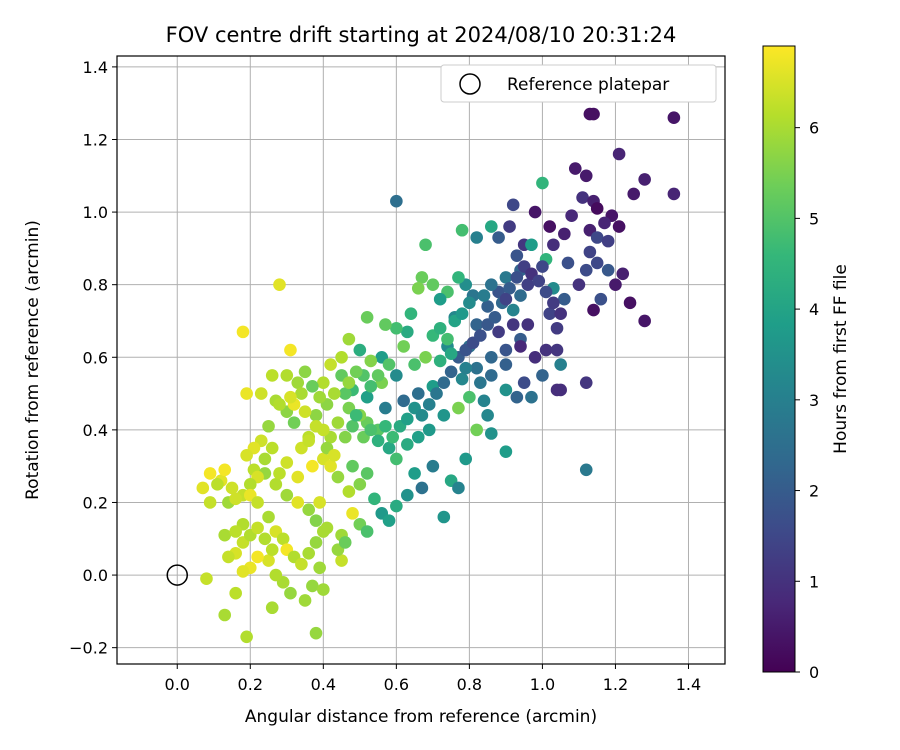  What do you see at coordinates (177, 575) in the screenshot?
I see `reference-marker` at bounding box center [177, 575].